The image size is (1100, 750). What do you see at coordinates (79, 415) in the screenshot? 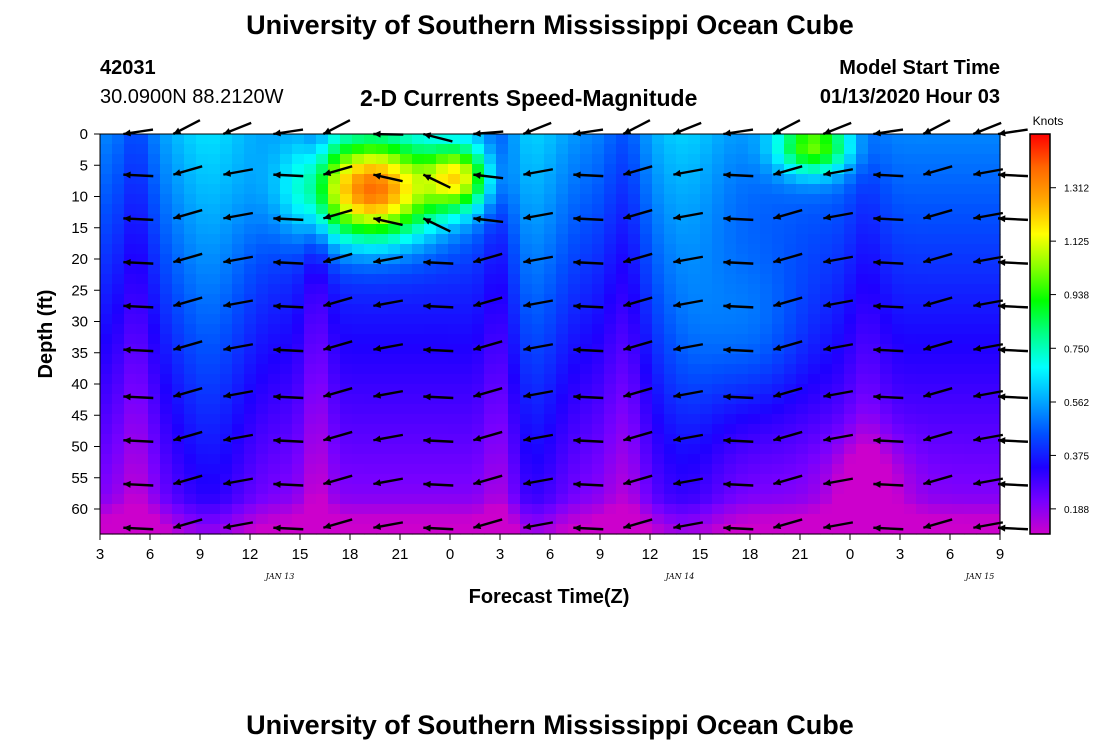
I see `y-tick-label: 45` at bounding box center [79, 415].